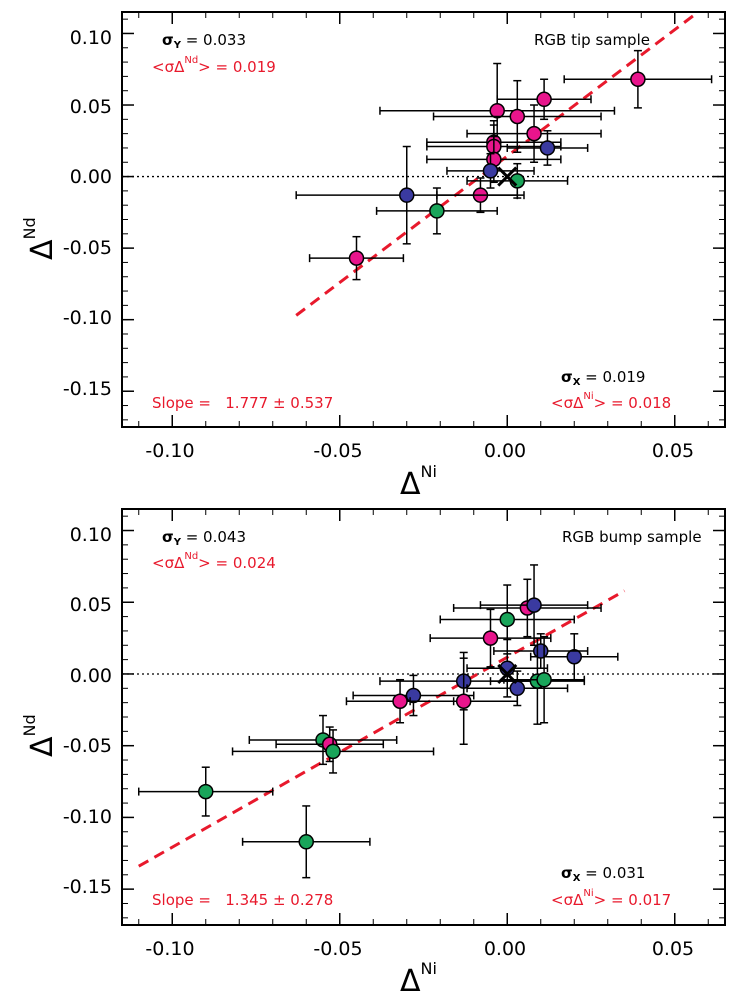  Describe the element at coordinates (214, 561) in the screenshot. I see `mean-error-y-label: <σΔNd> = 0.024` at that location.